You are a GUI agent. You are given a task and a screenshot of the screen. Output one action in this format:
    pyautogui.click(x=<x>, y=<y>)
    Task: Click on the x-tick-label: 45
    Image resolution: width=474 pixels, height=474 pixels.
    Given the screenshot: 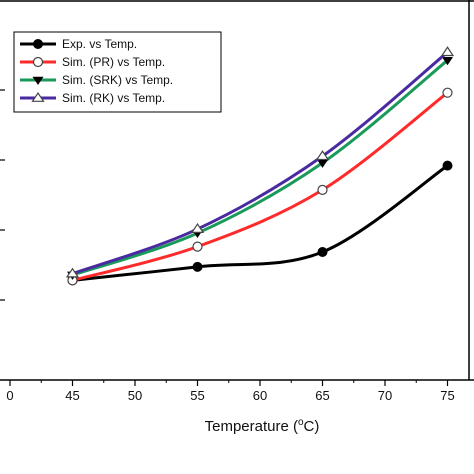 What is the action you would take?
    pyautogui.click(x=72, y=395)
    